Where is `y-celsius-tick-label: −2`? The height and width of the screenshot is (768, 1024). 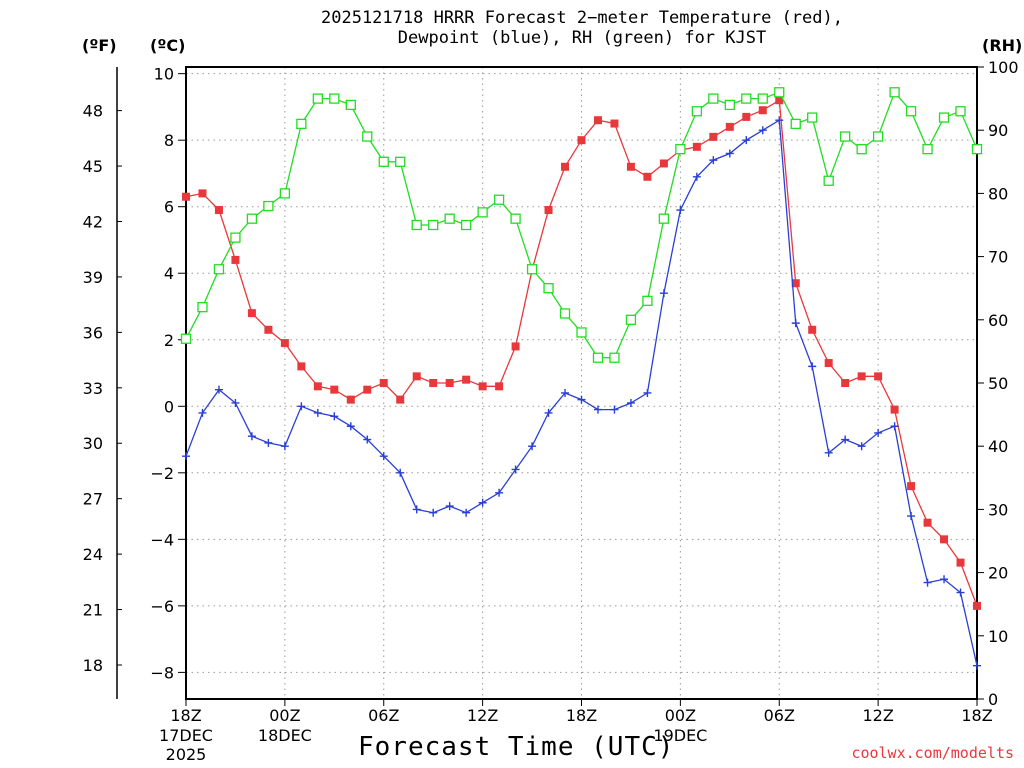
y-celsius-tick-label: −2 is located at coordinates (162, 473).